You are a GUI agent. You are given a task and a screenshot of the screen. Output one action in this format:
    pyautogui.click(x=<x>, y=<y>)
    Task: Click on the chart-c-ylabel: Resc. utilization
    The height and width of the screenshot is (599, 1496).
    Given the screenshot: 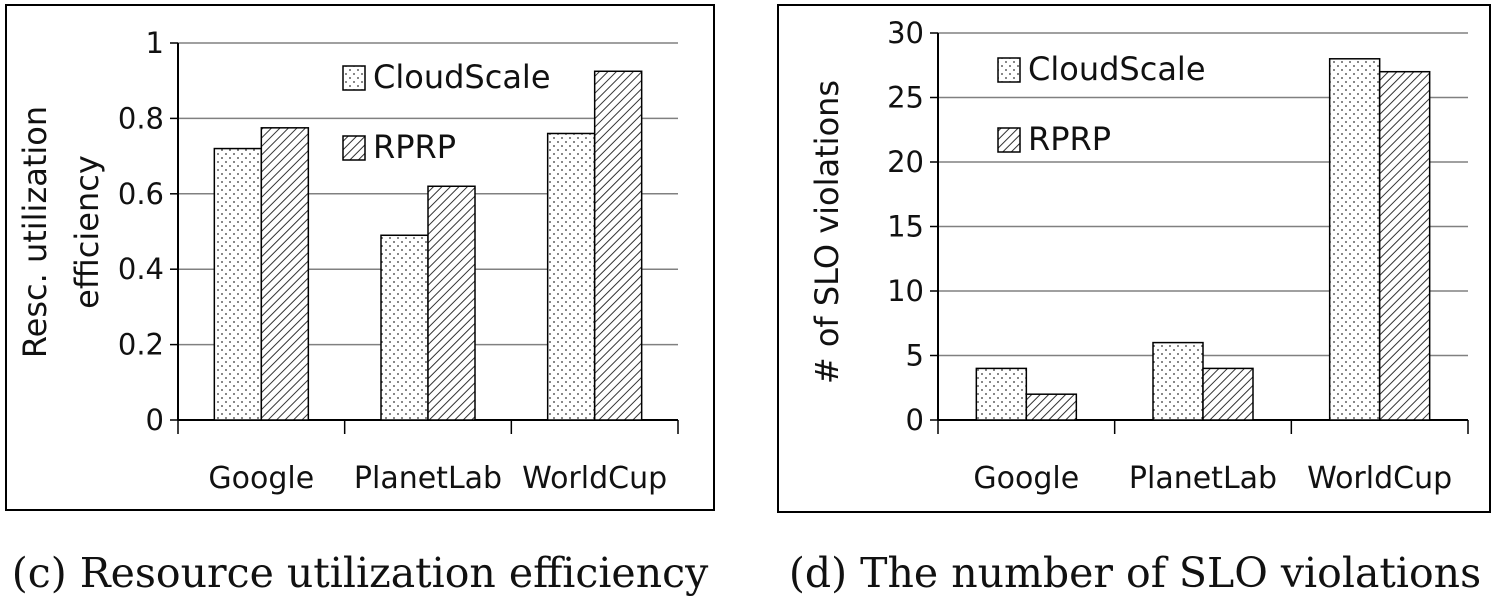 What is the action you would take?
    pyautogui.click(x=35, y=232)
    